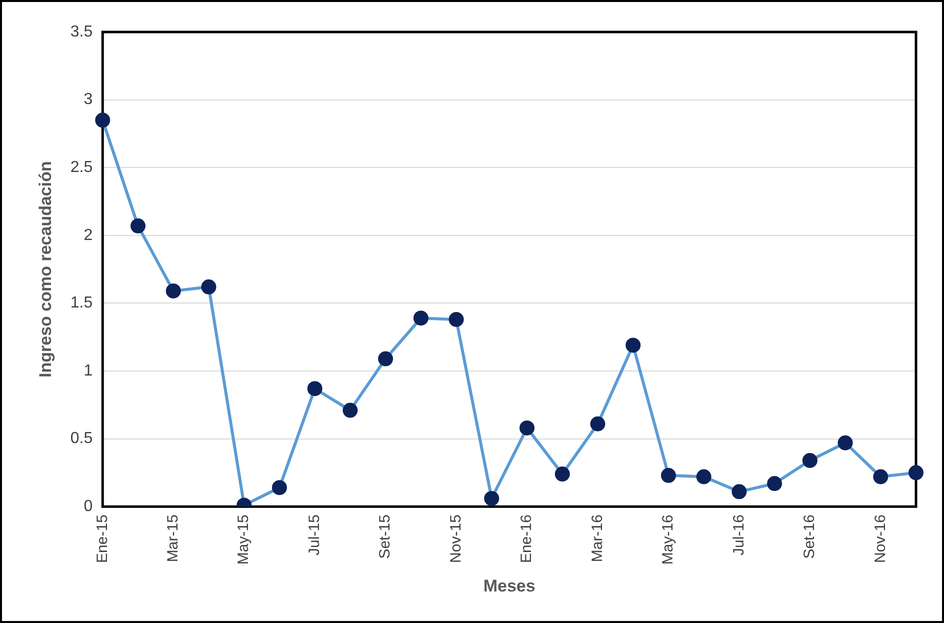 This screenshot has height=623, width=944. Describe the element at coordinates (102, 538) in the screenshot. I see `x-tick-label: Ene-15` at that location.